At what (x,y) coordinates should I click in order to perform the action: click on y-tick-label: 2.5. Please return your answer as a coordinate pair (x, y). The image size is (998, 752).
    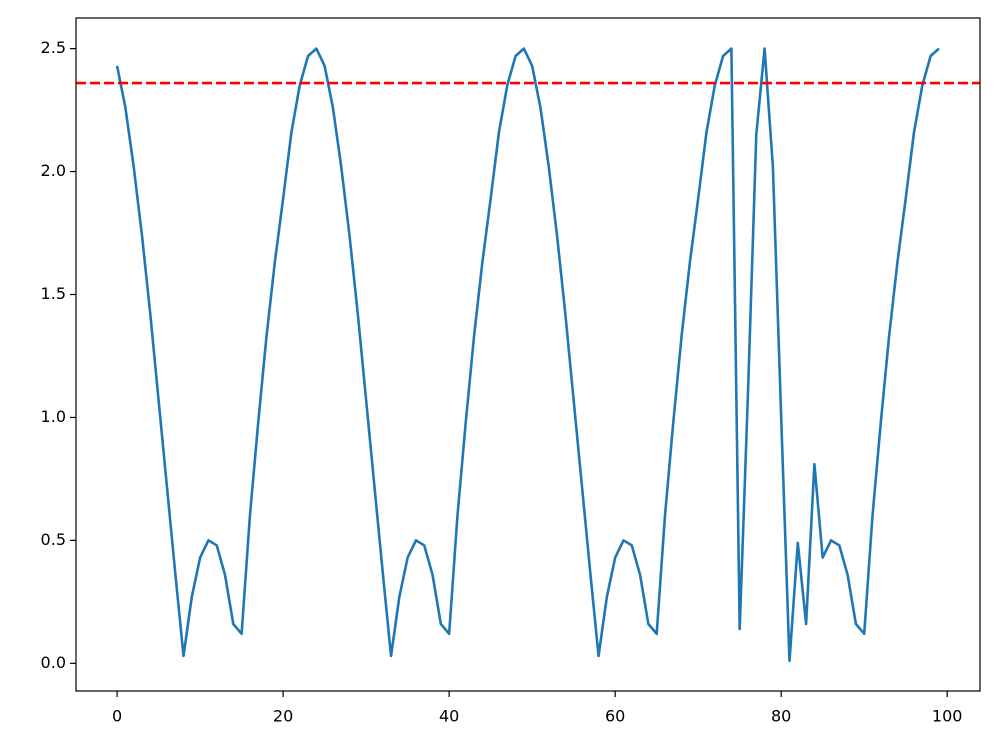
    Looking at the image, I should click on (53, 47).